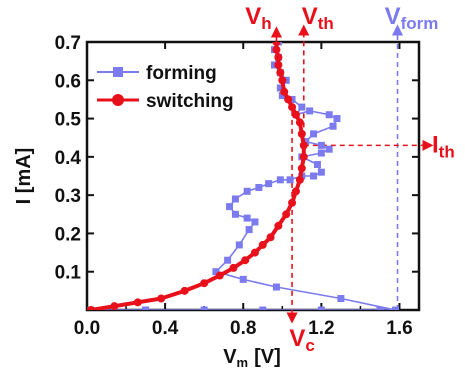 This screenshot has height=376, width=465. What do you see at coordinates (190, 101) in the screenshot?
I see `svg-text: switching` at bounding box center [190, 101].